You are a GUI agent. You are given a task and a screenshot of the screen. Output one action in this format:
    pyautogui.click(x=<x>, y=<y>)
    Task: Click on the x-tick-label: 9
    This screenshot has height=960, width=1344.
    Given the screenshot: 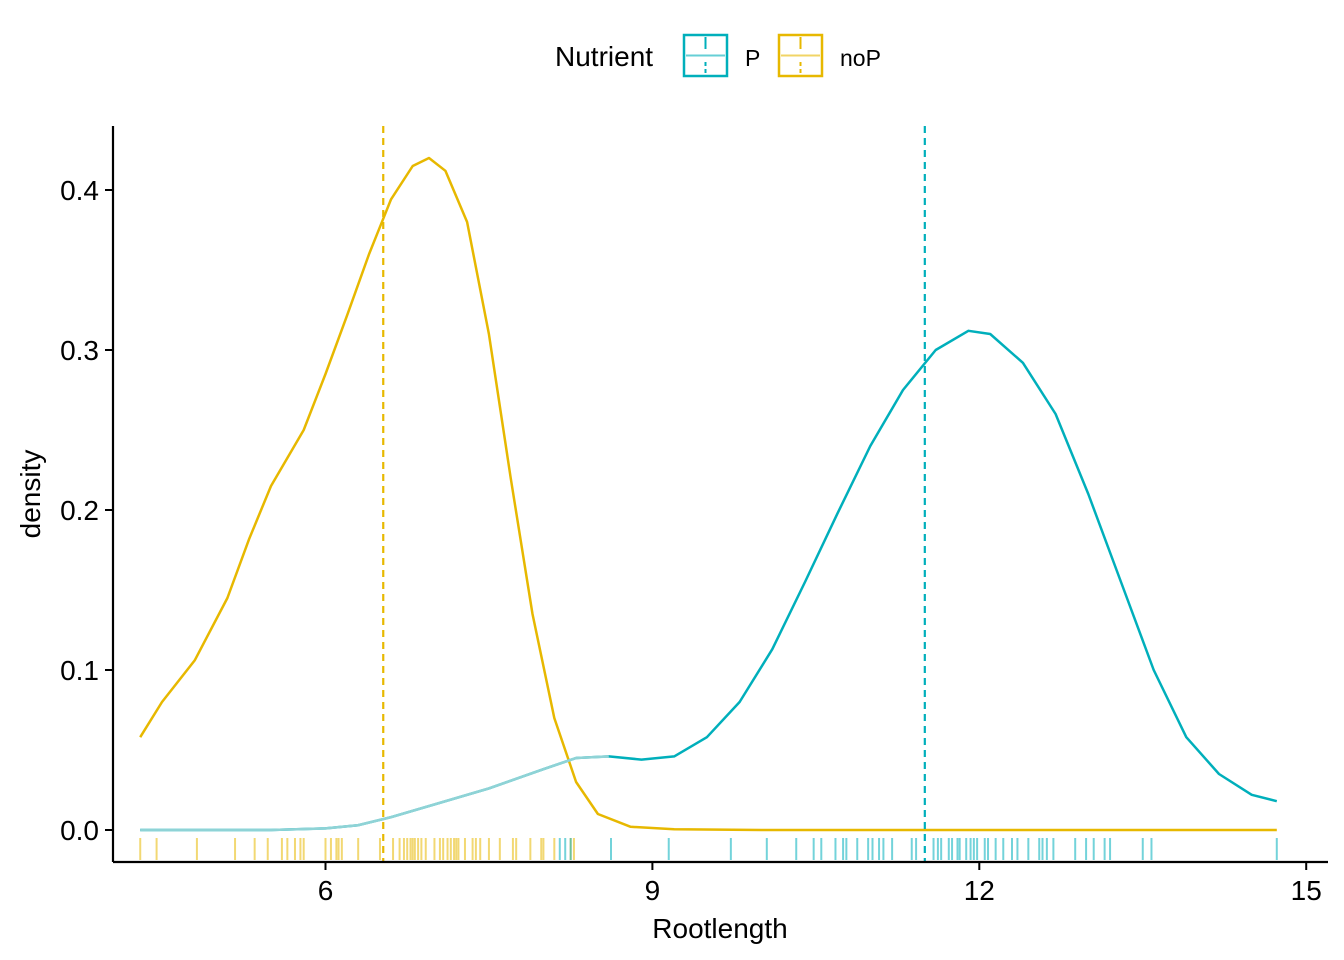 What is the action you would take?
    pyautogui.click(x=653, y=890)
    